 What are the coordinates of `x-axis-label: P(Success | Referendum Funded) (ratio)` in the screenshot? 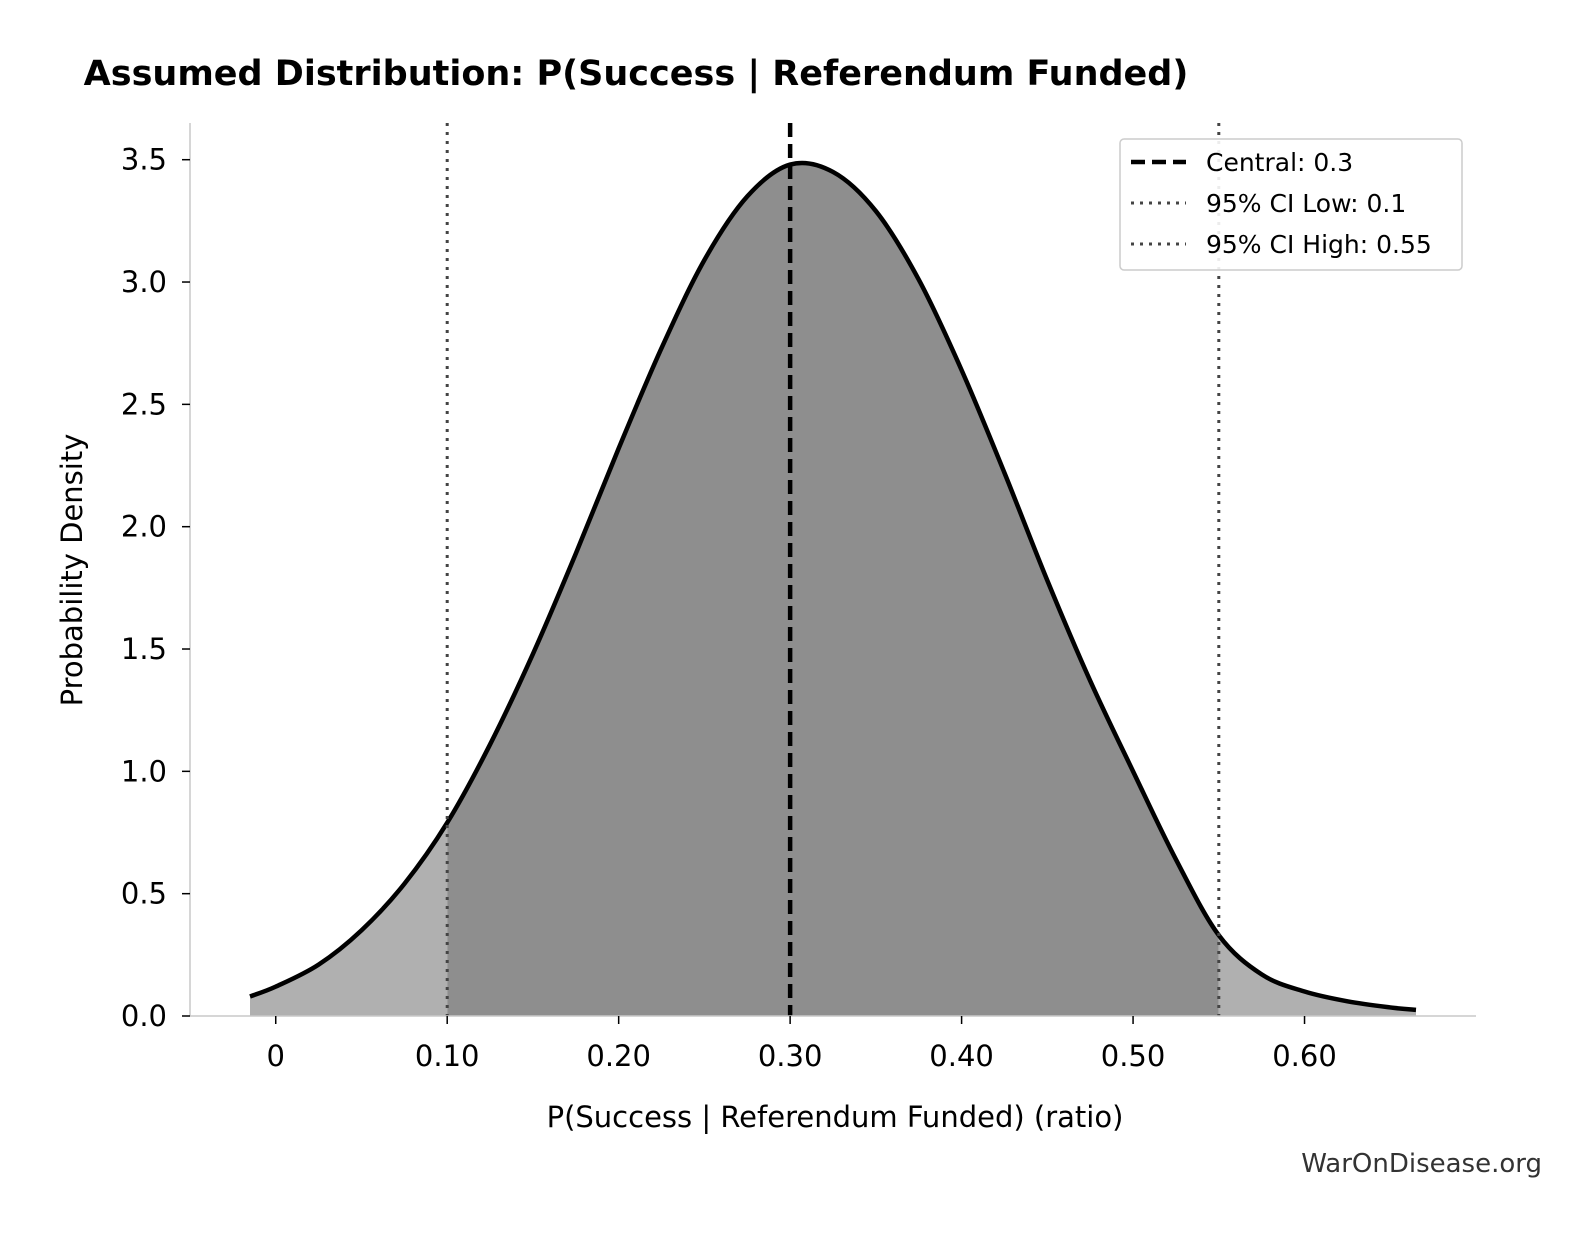 It's located at (835, 1117).